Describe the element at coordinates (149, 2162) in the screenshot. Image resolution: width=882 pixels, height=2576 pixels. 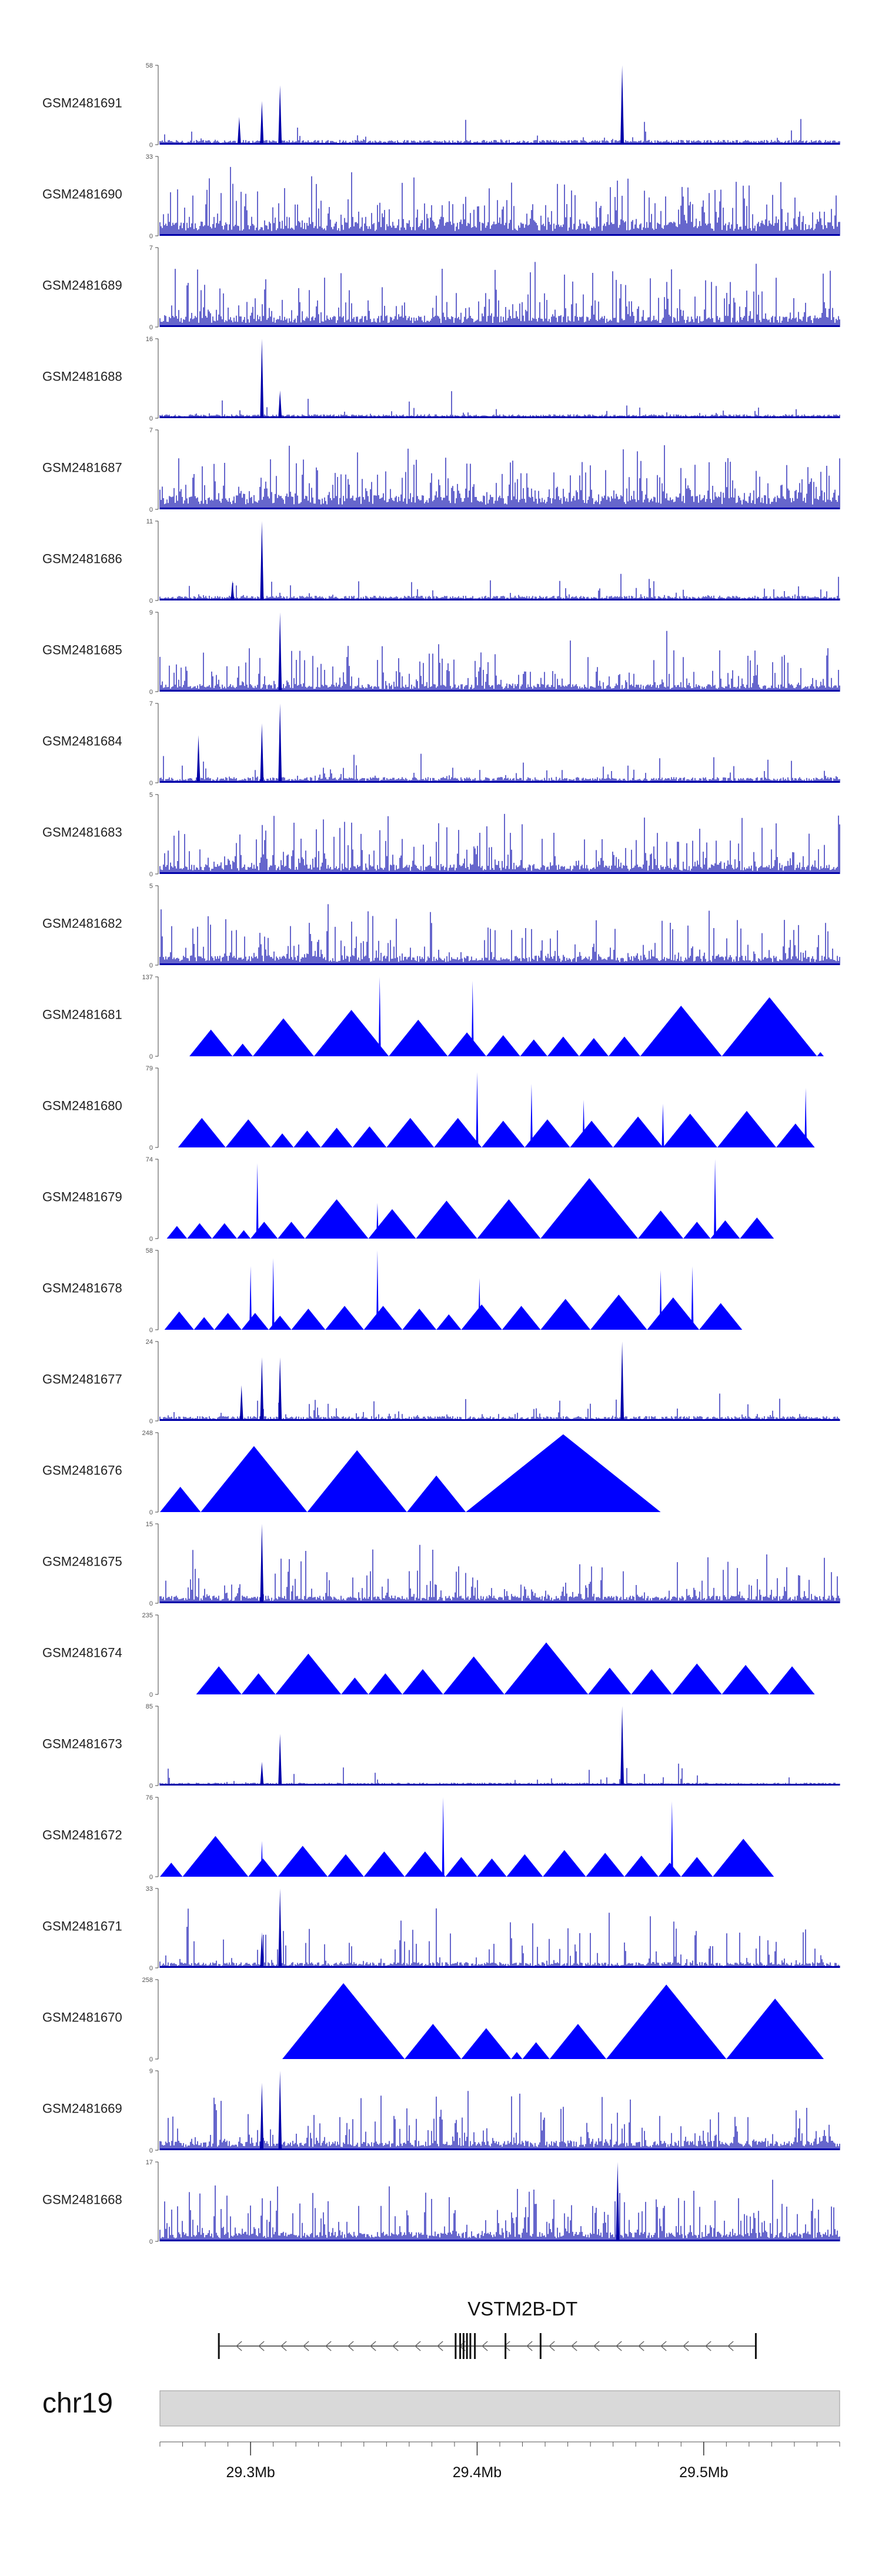
I see `y-max-label: 17` at that location.